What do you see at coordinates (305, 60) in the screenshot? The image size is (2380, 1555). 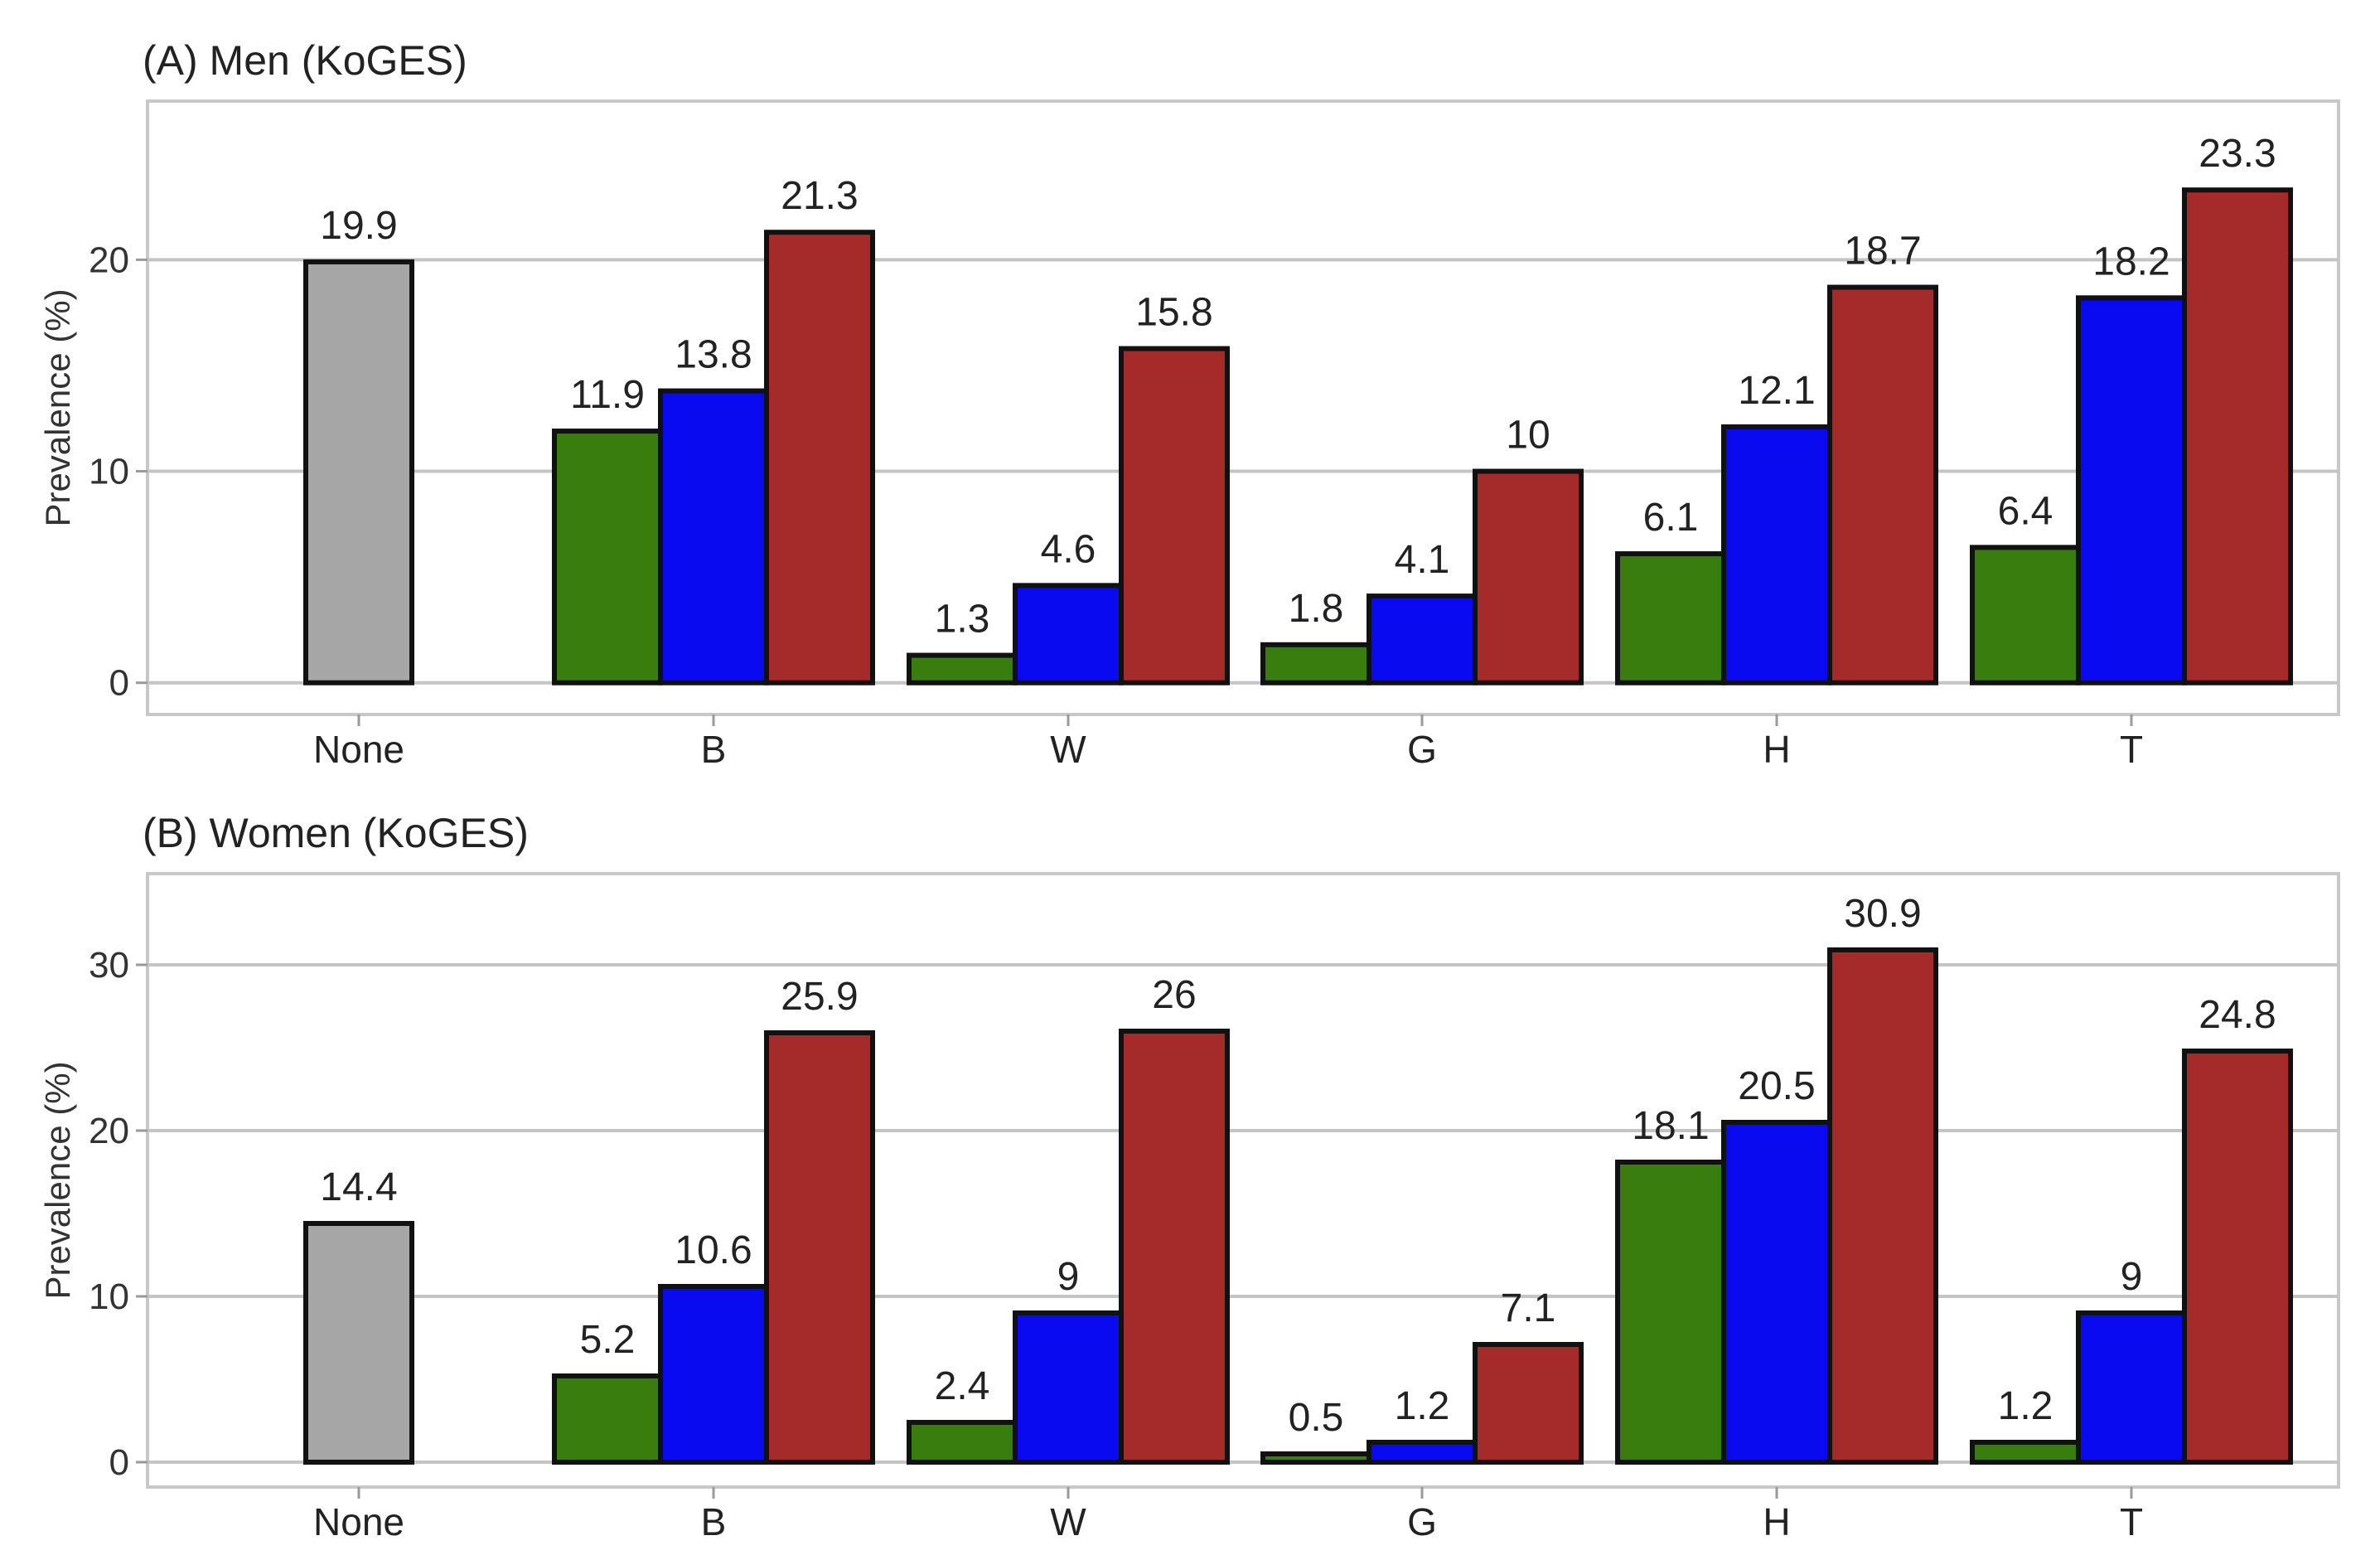 I see `chart-title: (A) Men (KoGES)` at bounding box center [305, 60].